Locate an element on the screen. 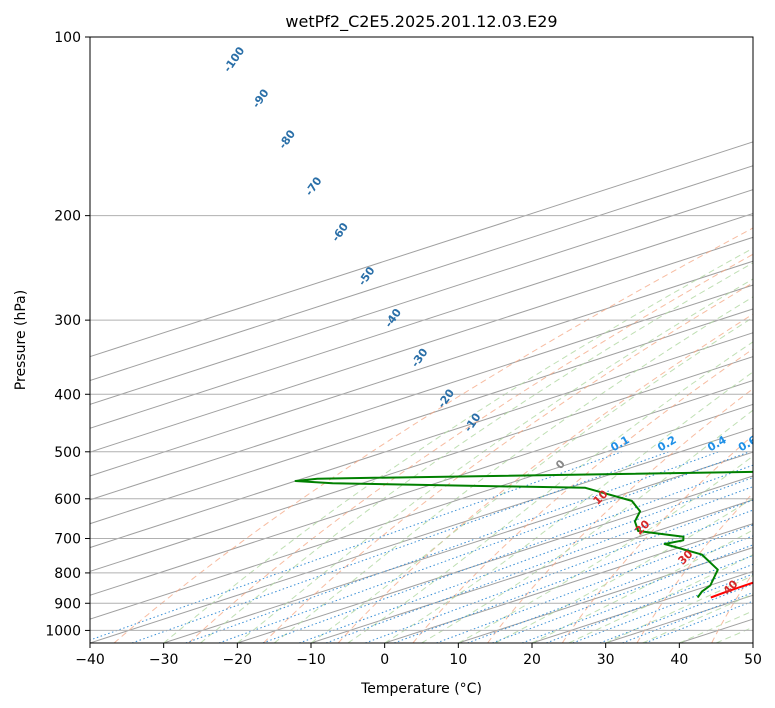  dry-adiabat-label: -50 is located at coordinates (367, 276).